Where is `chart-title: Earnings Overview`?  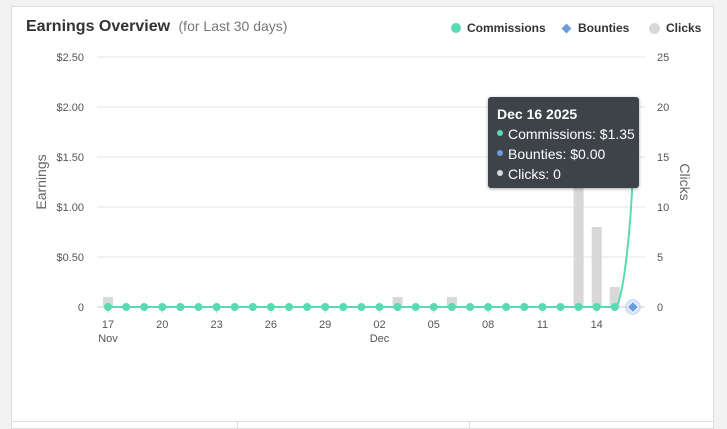 chart-title: Earnings Overview is located at coordinates (98, 26).